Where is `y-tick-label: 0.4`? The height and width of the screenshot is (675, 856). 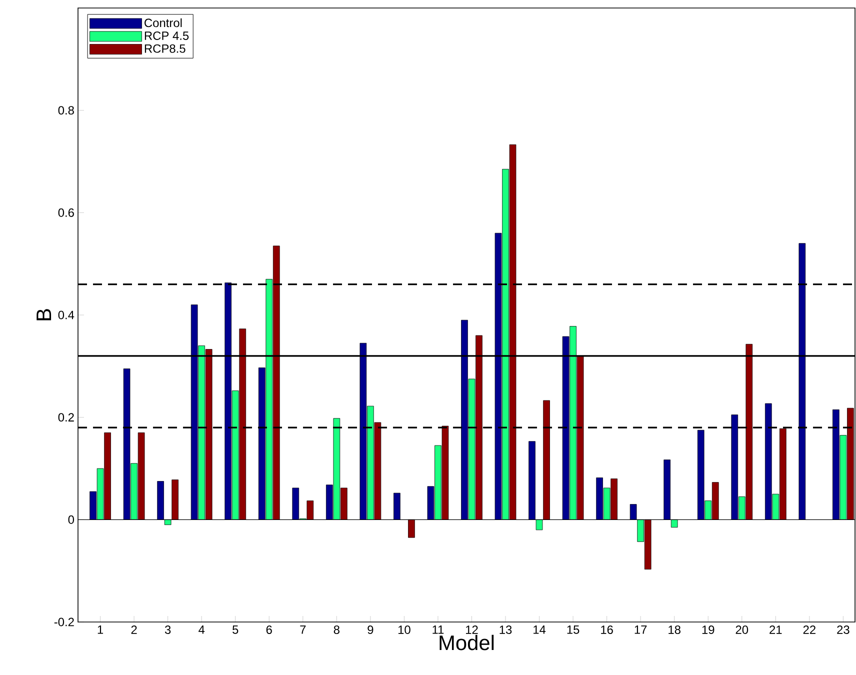 y-tick-label: 0.4 is located at coordinates (66, 315).